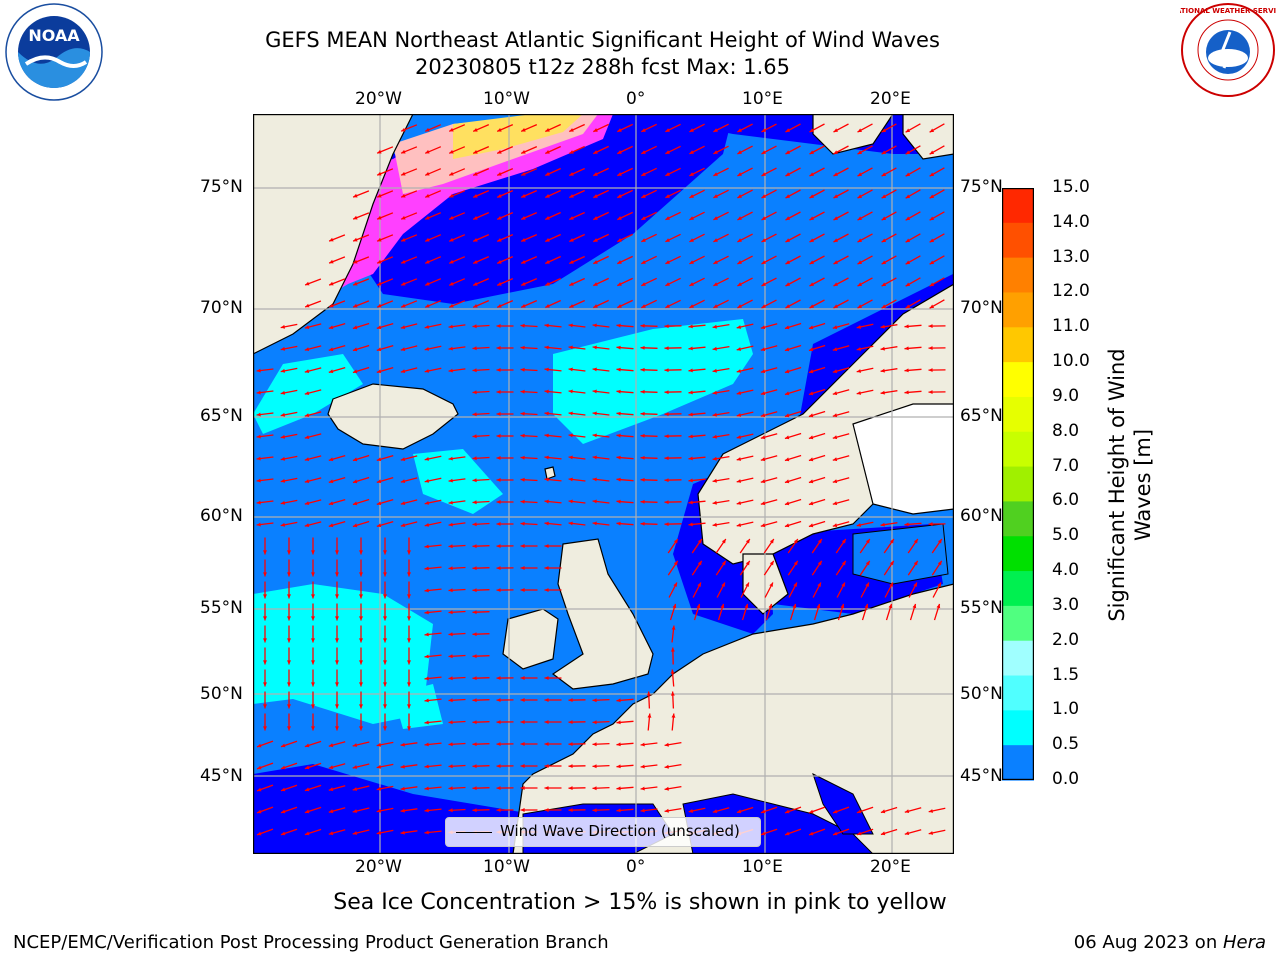  What do you see at coordinates (221, 516) in the screenshot?
I see `tick-left-60n: 60°N` at bounding box center [221, 516].